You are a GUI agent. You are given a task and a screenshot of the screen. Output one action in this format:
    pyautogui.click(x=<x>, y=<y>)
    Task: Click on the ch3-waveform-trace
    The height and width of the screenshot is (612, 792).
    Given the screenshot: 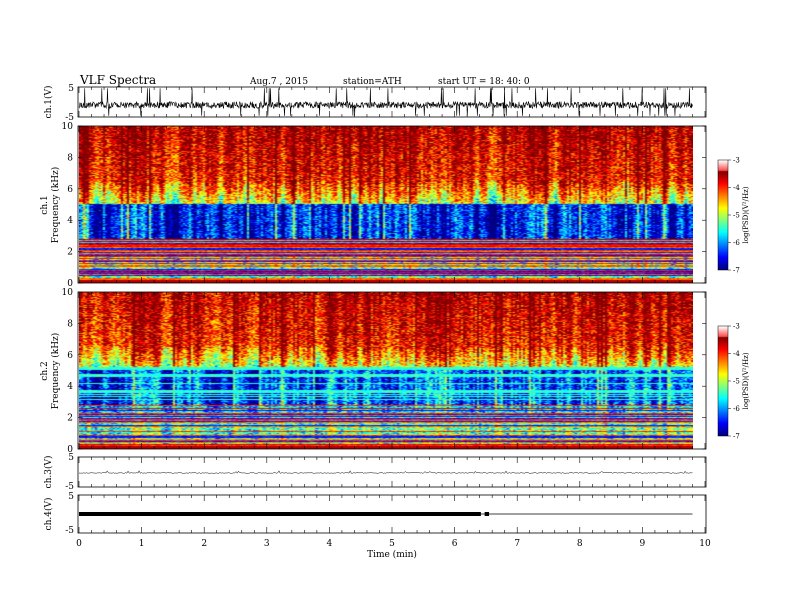 What is the action you would take?
    pyautogui.click(x=385, y=472)
    